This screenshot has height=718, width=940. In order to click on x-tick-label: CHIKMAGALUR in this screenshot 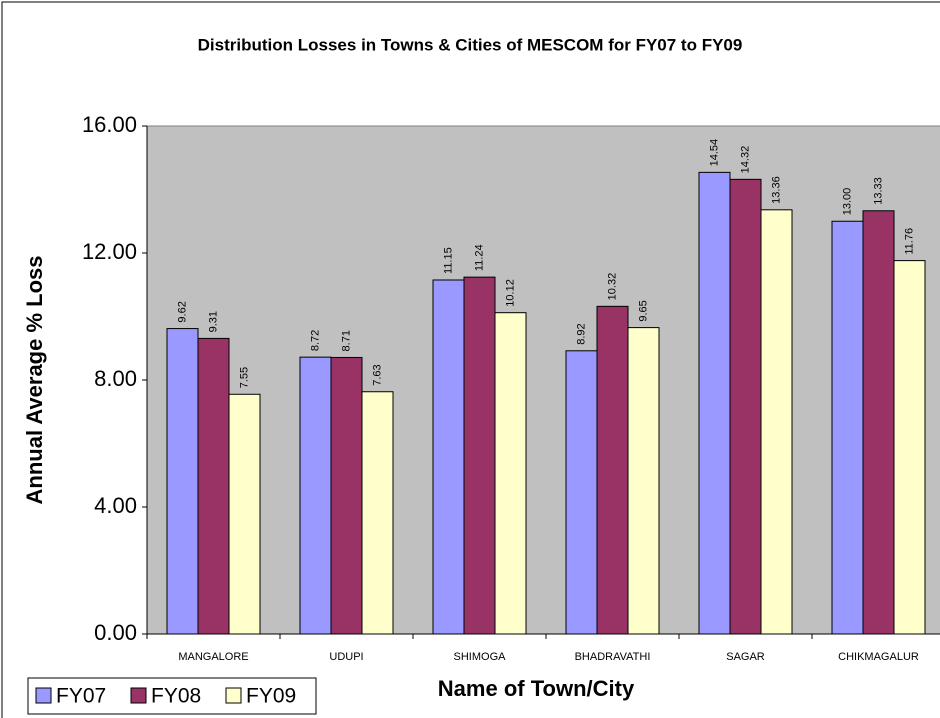, I will do `click(878, 657)`.